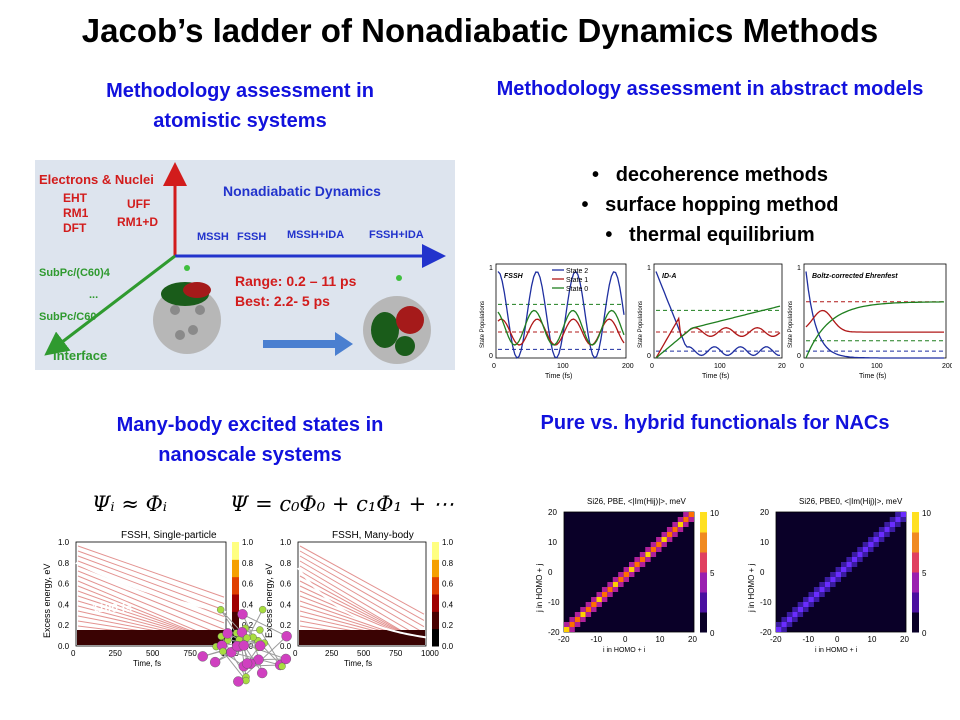 This screenshot has width=960, height=720. I want to click on equation-many-body: Ψ = c₀Φ₀ + c₁Φ₁ + ⋯, so click(342, 504).